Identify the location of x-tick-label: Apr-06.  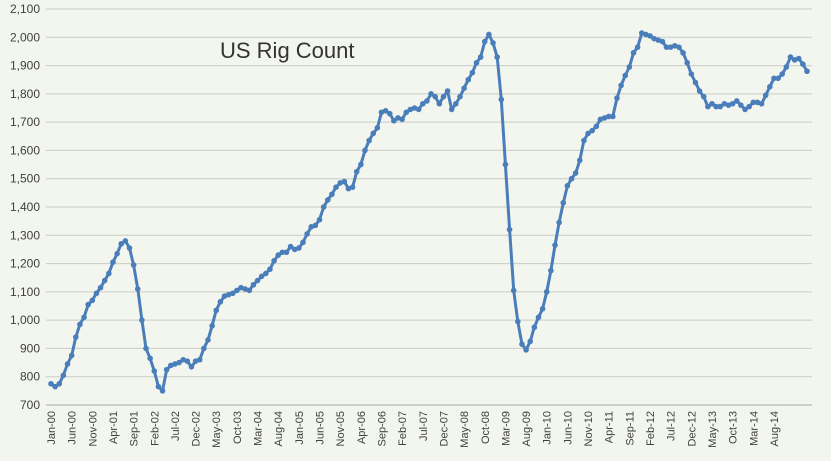
(362, 427).